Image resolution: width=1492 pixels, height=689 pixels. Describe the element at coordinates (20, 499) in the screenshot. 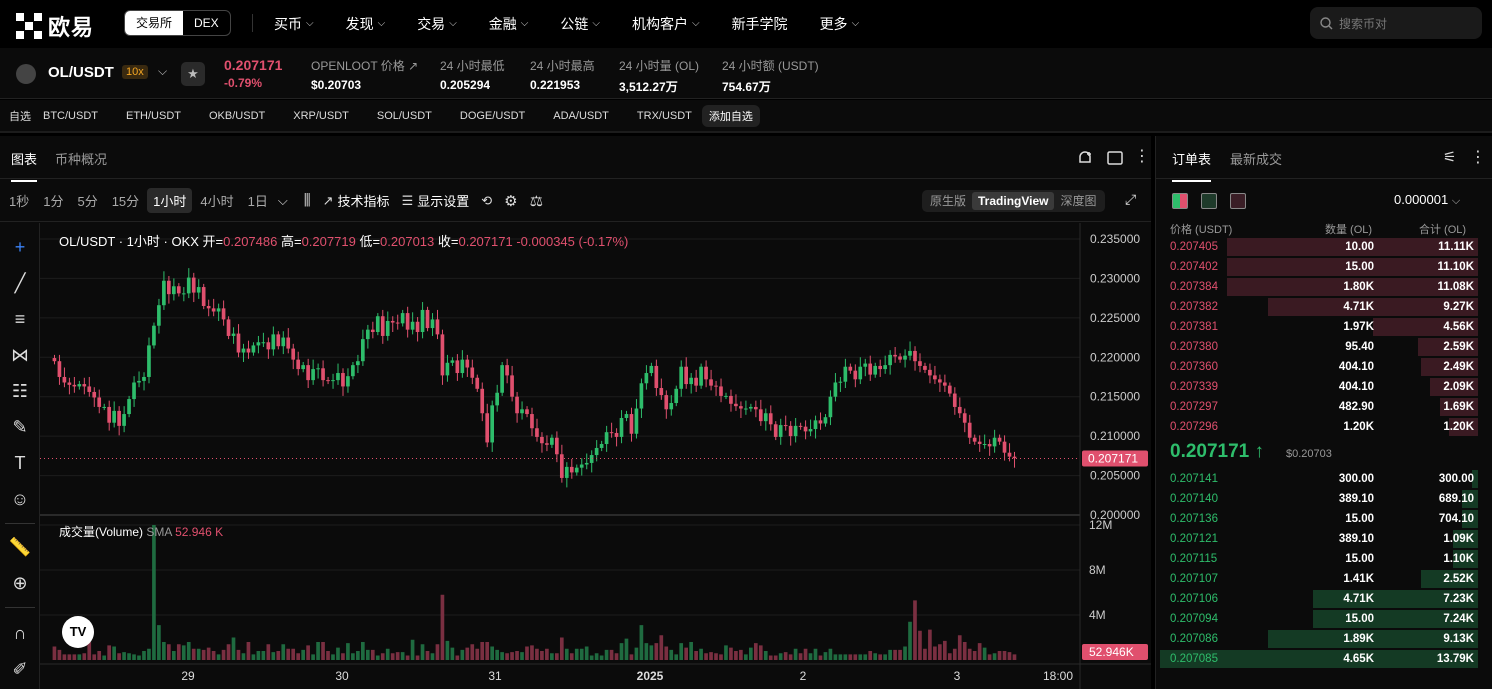

I see `emoji-icon: ☺` at that location.